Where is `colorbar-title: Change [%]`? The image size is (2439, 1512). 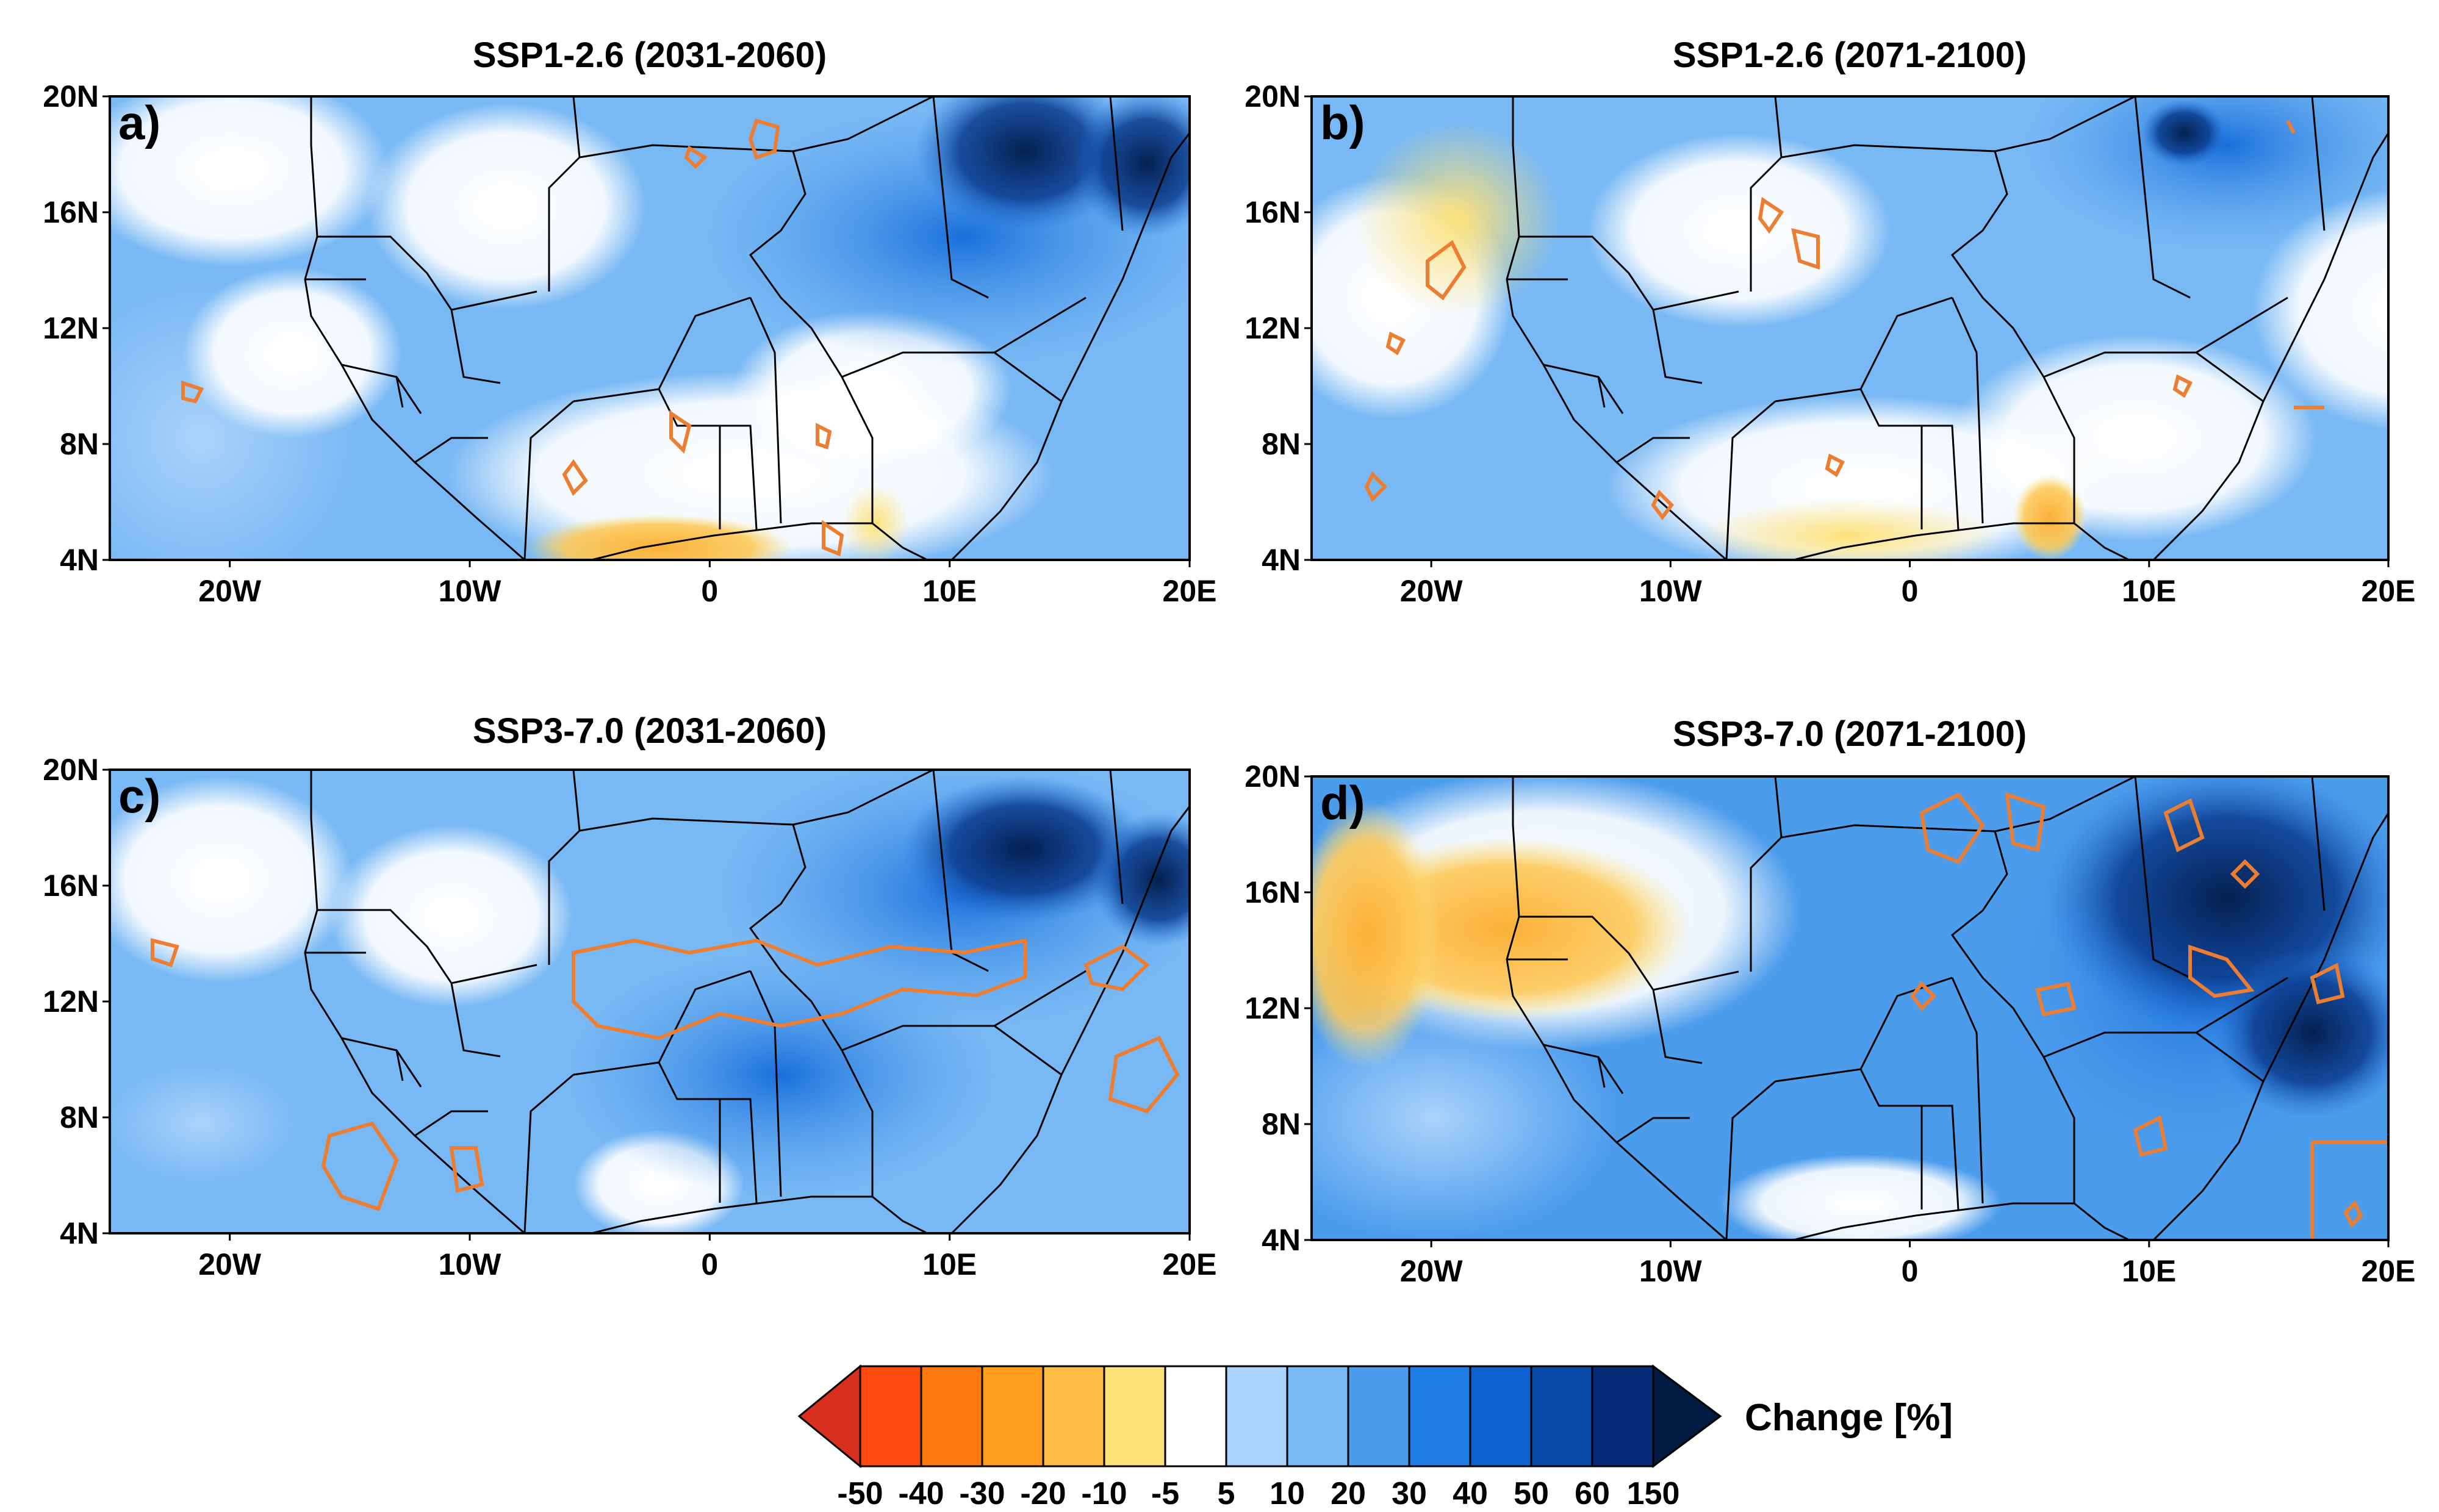
colorbar-title: Change [%] is located at coordinates (1849, 1418).